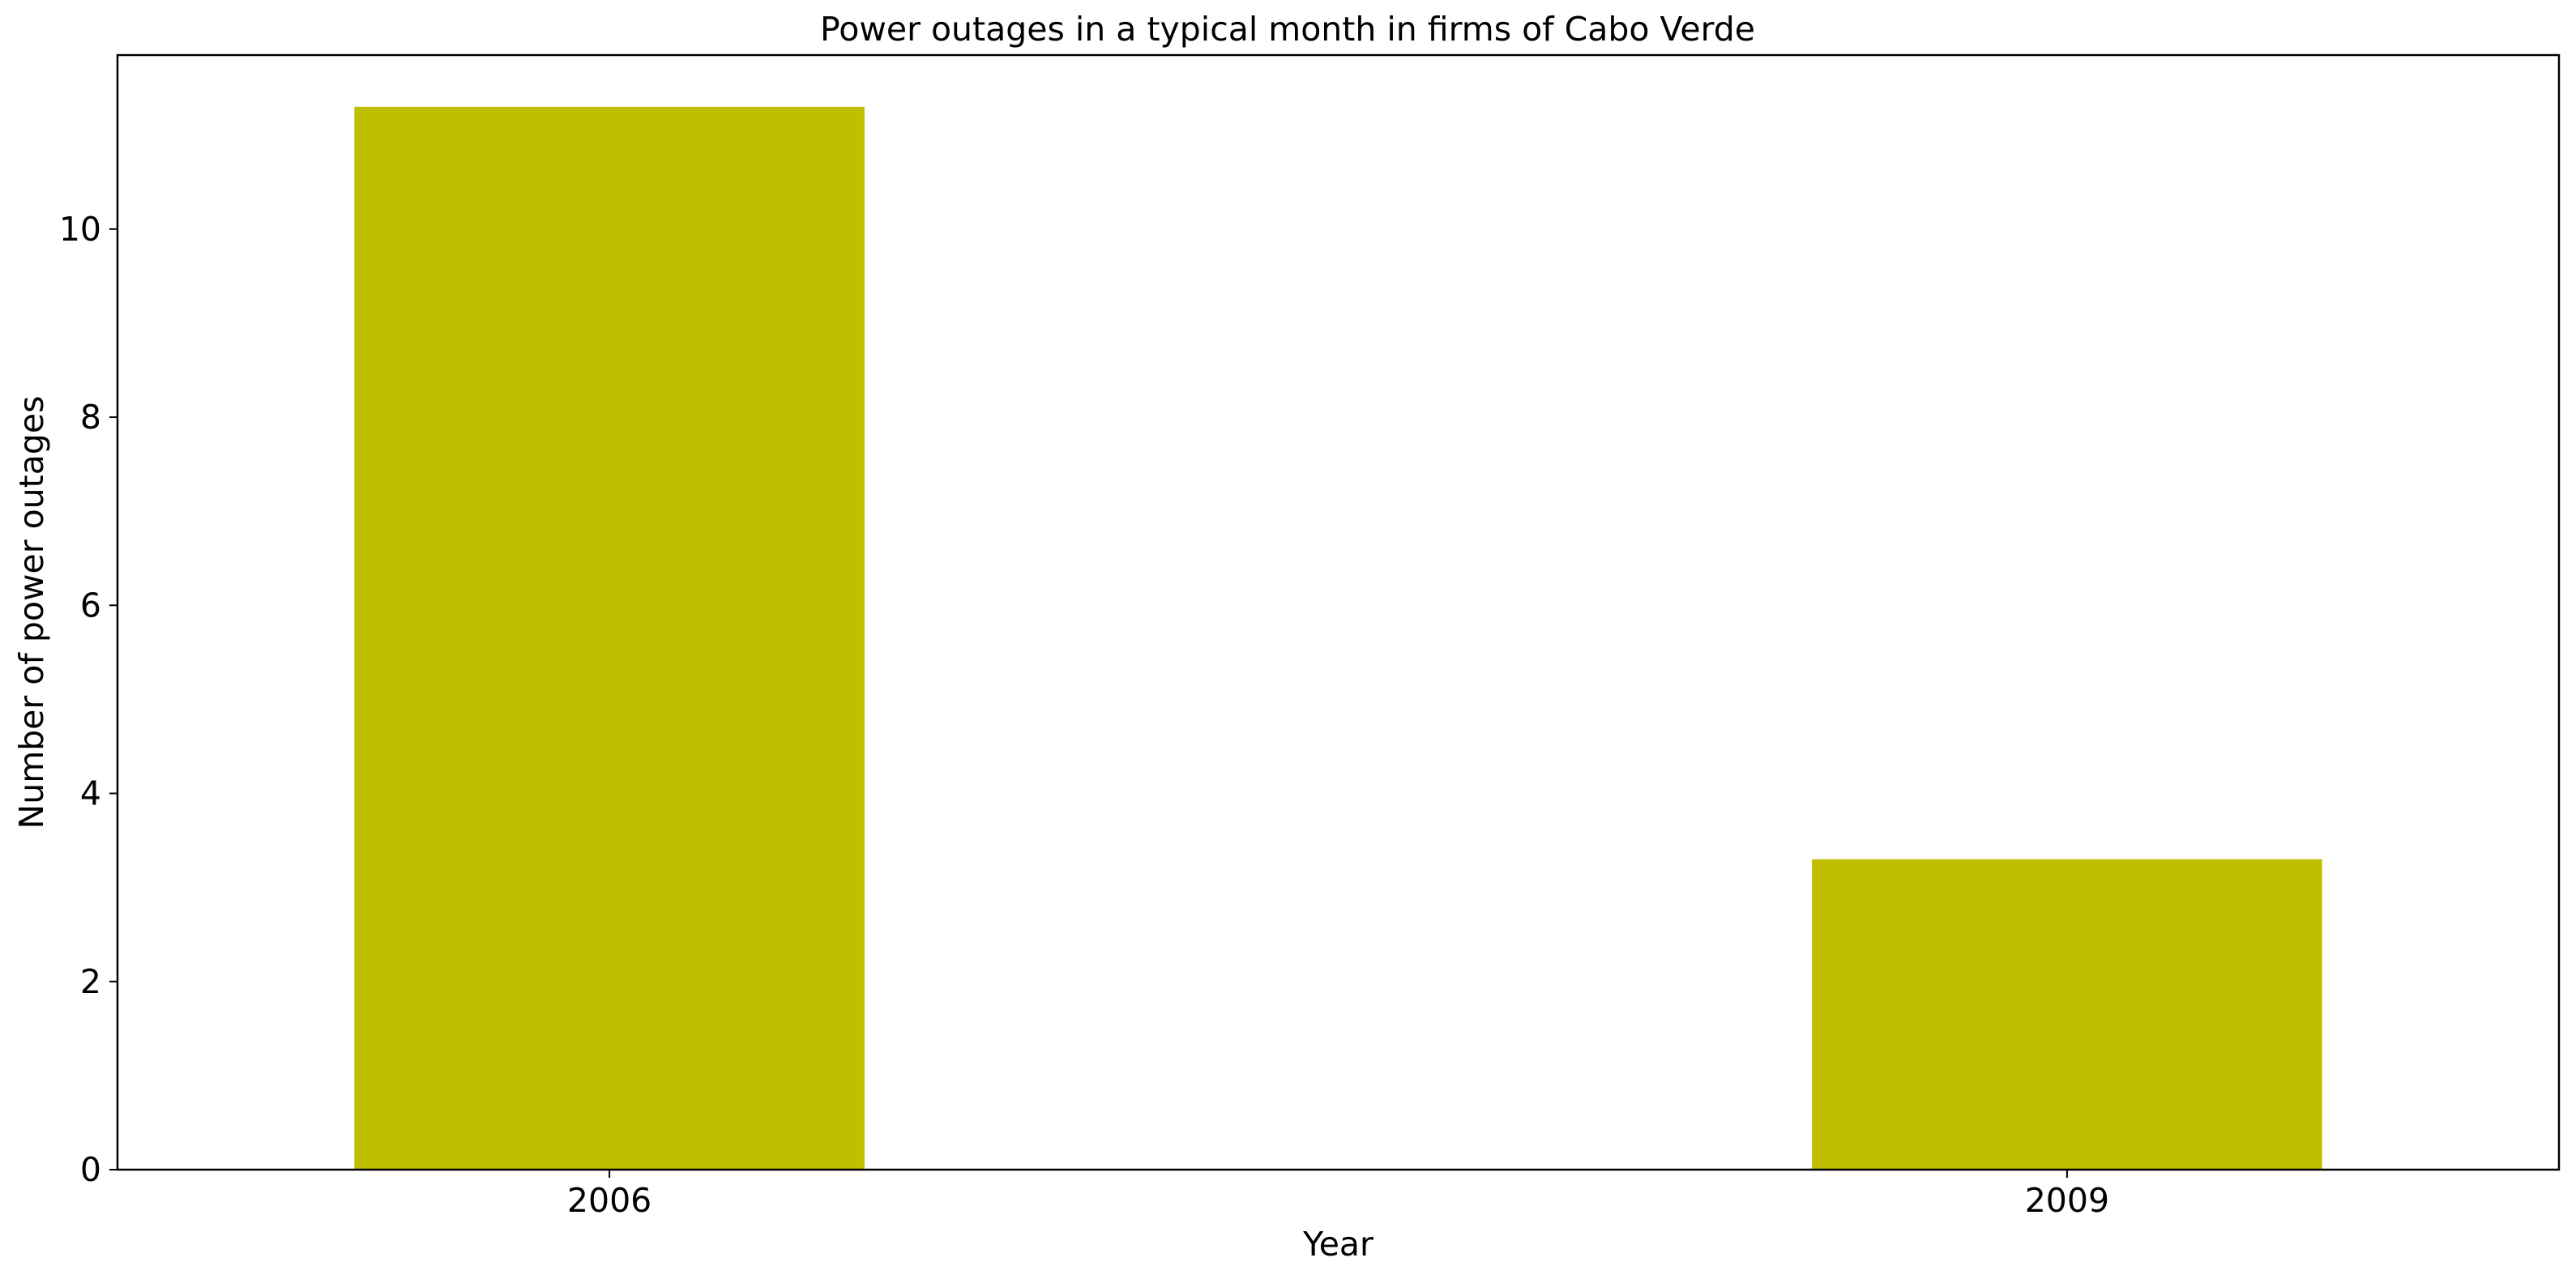 This screenshot has width=2576, height=1279. What do you see at coordinates (609, 1200) in the screenshot?
I see `x-tick-label: 2006` at bounding box center [609, 1200].